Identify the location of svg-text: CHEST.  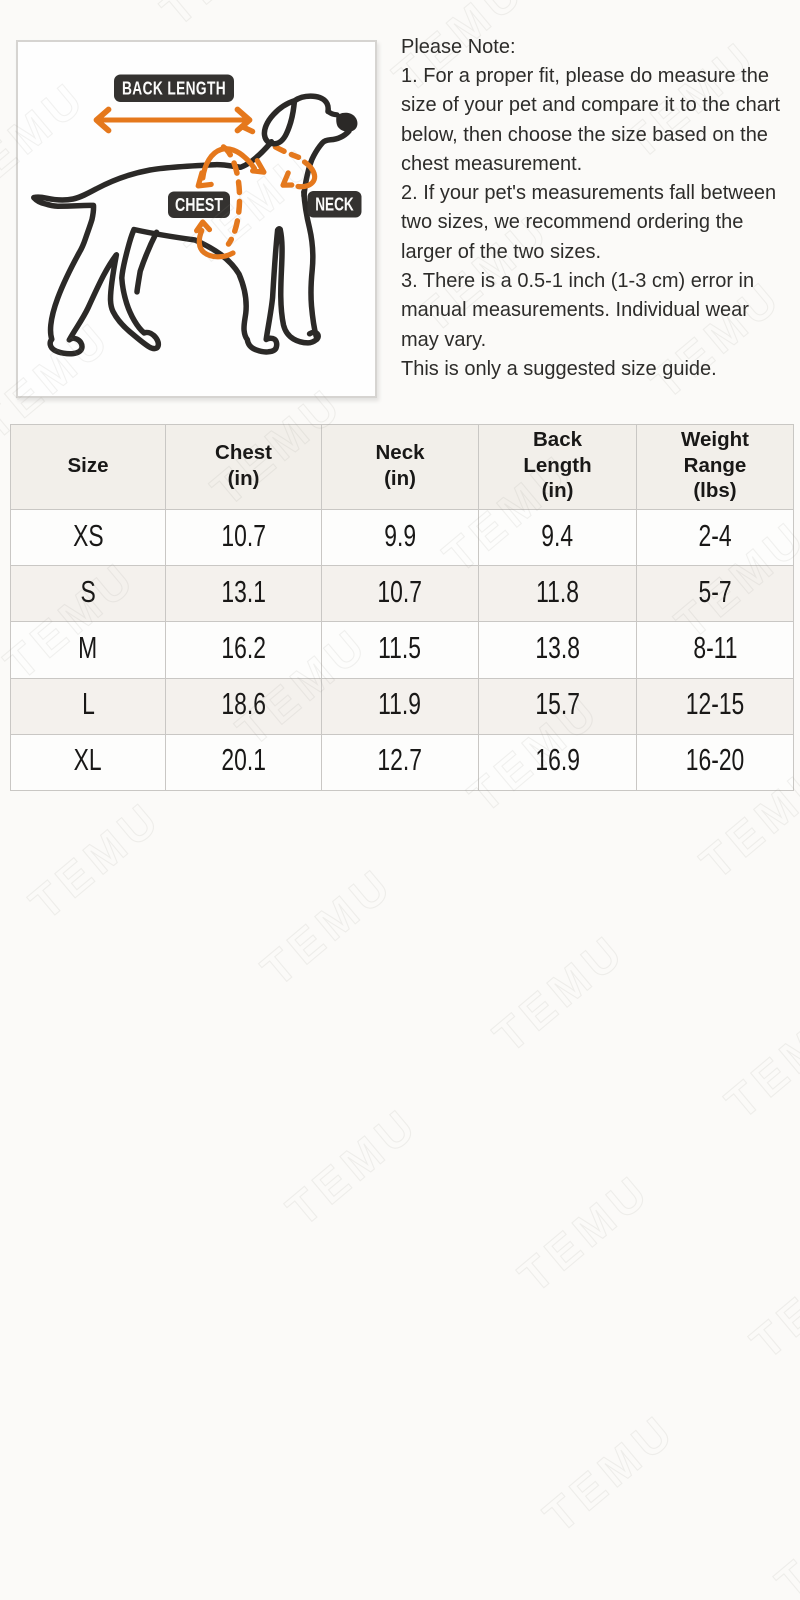
(199, 205).